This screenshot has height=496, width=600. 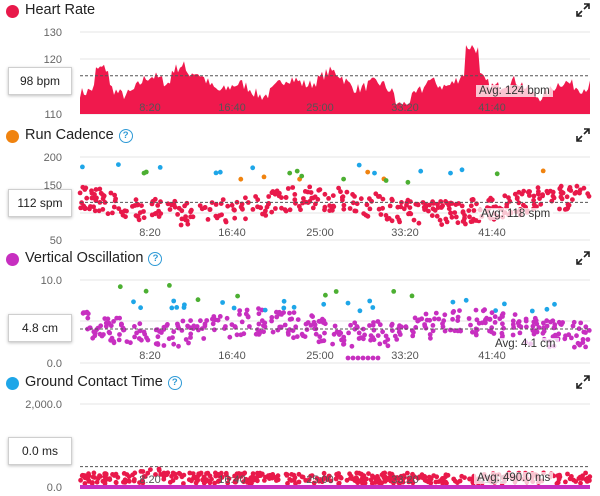 I want to click on panel-title: Run Cadence?, so click(x=79, y=135).